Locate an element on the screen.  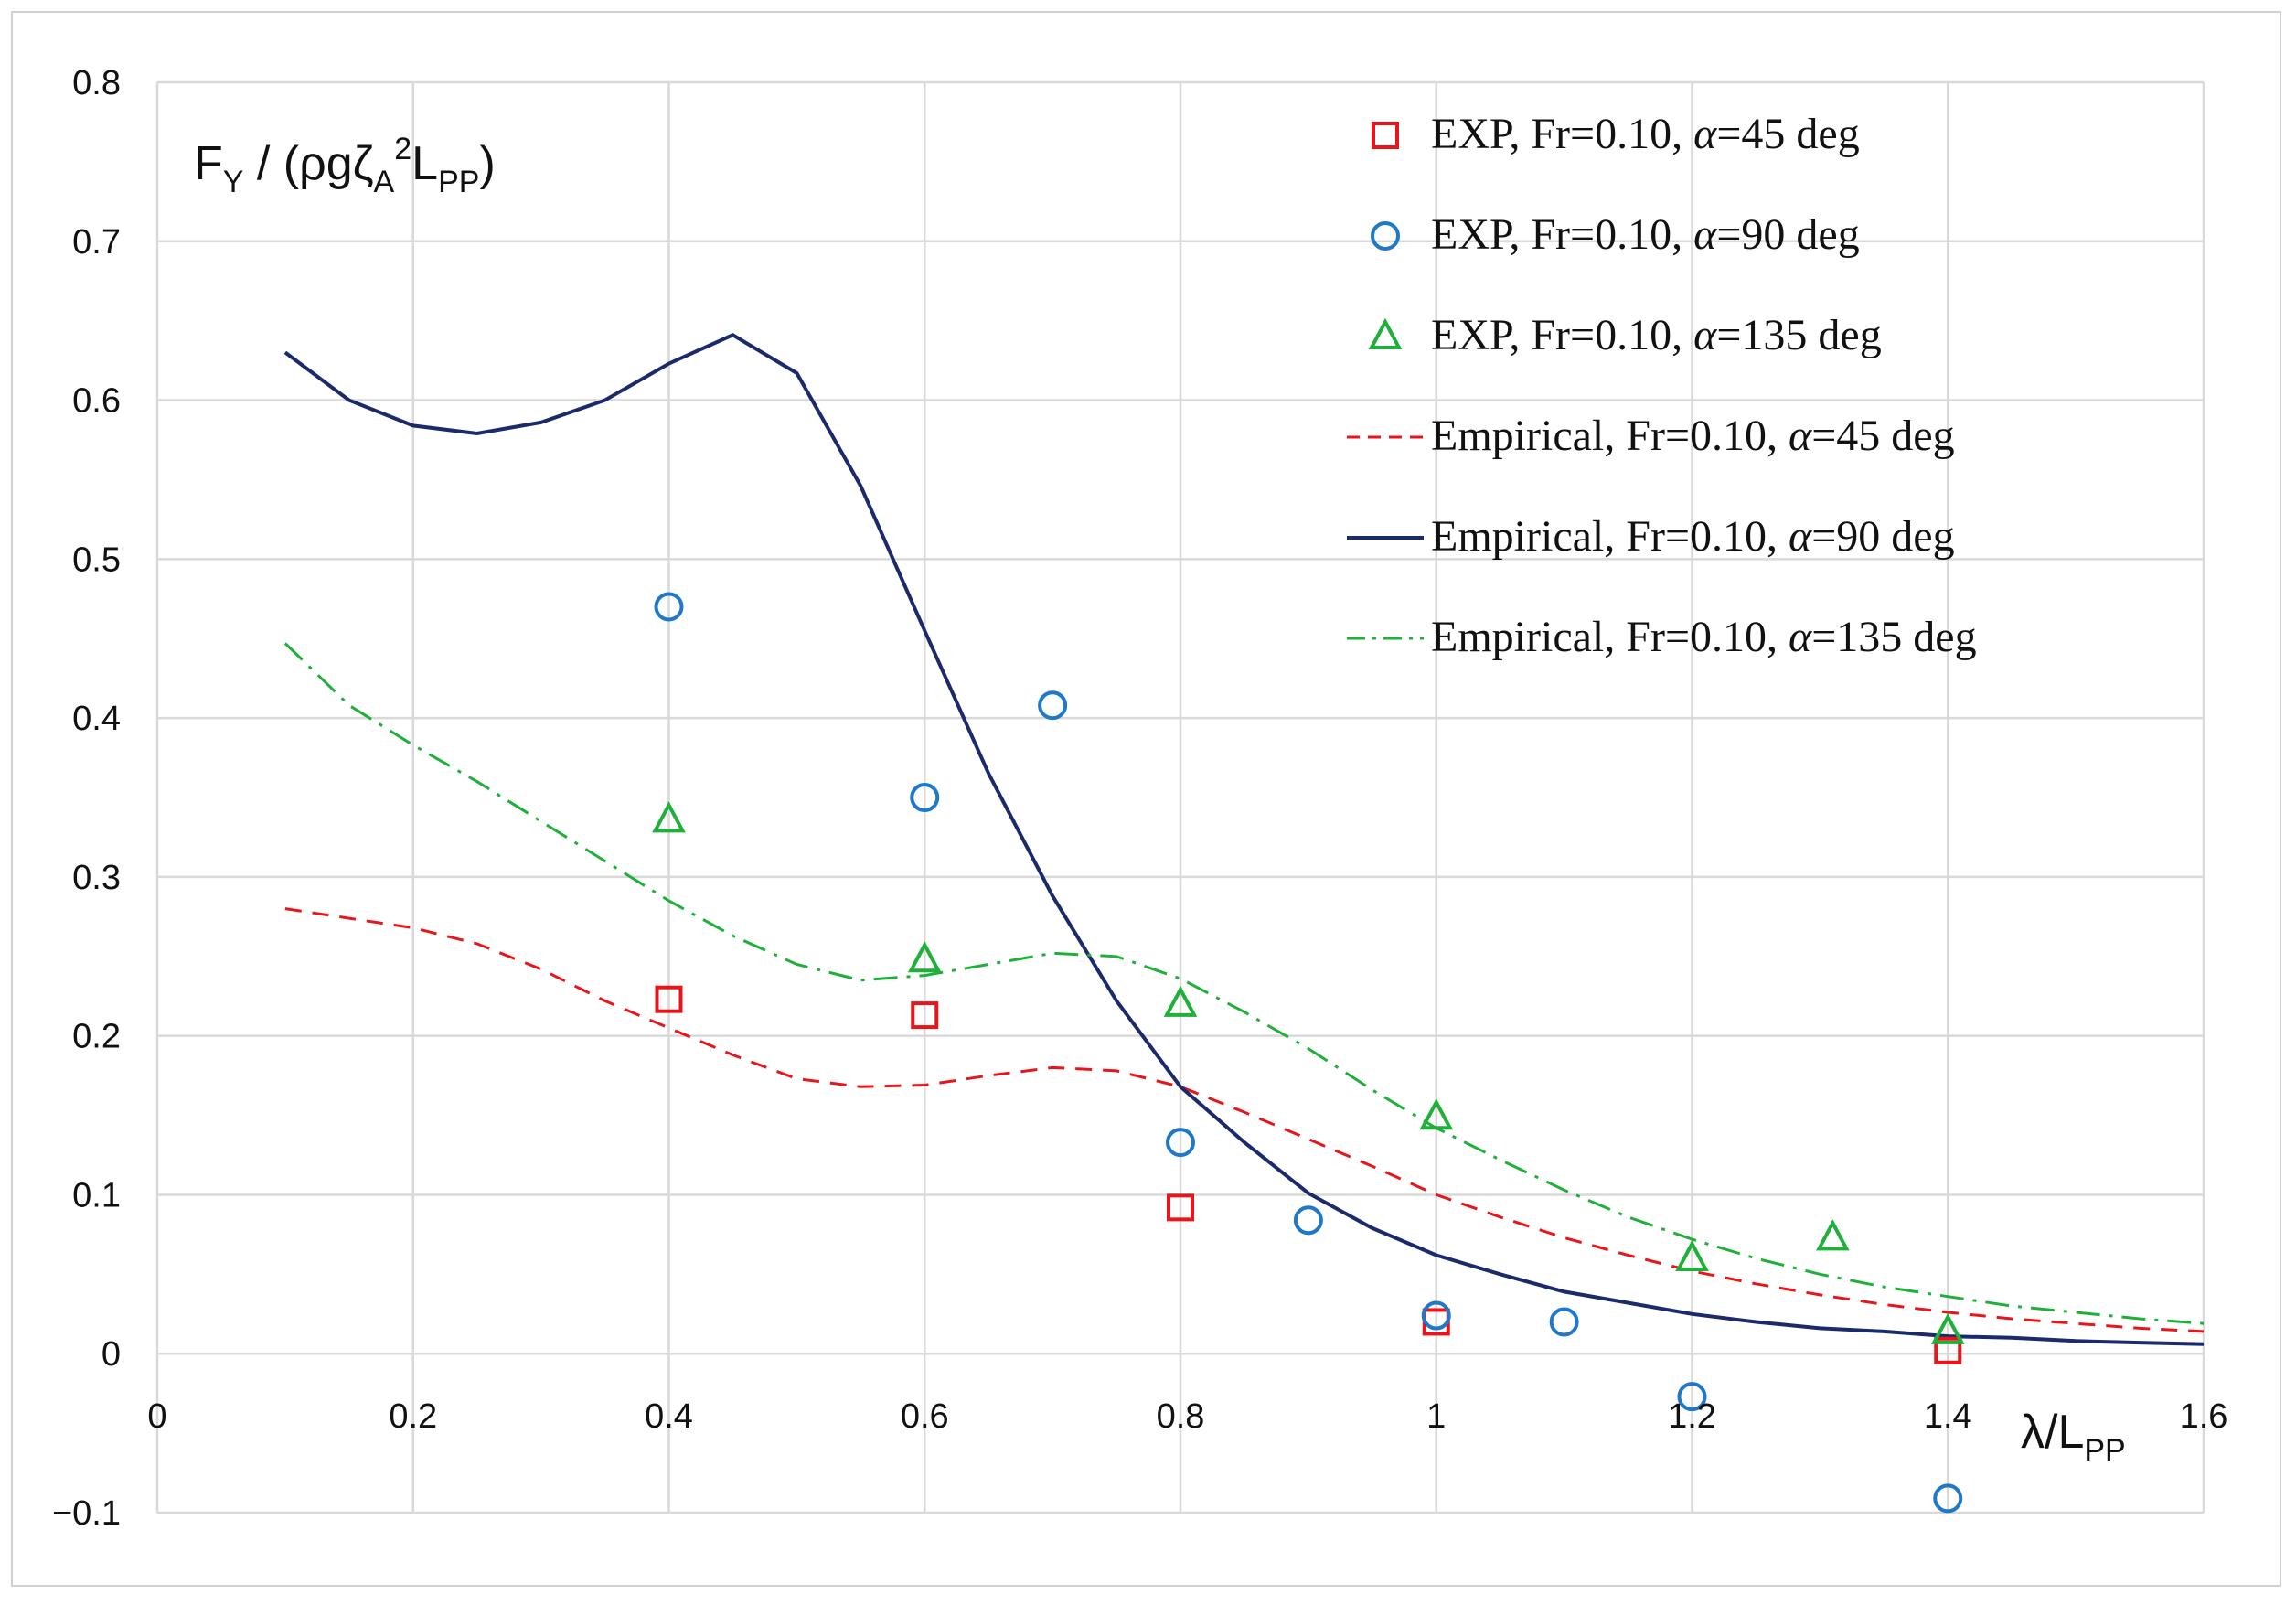
x-tick-label: 0.8 is located at coordinates (1181, 1416).